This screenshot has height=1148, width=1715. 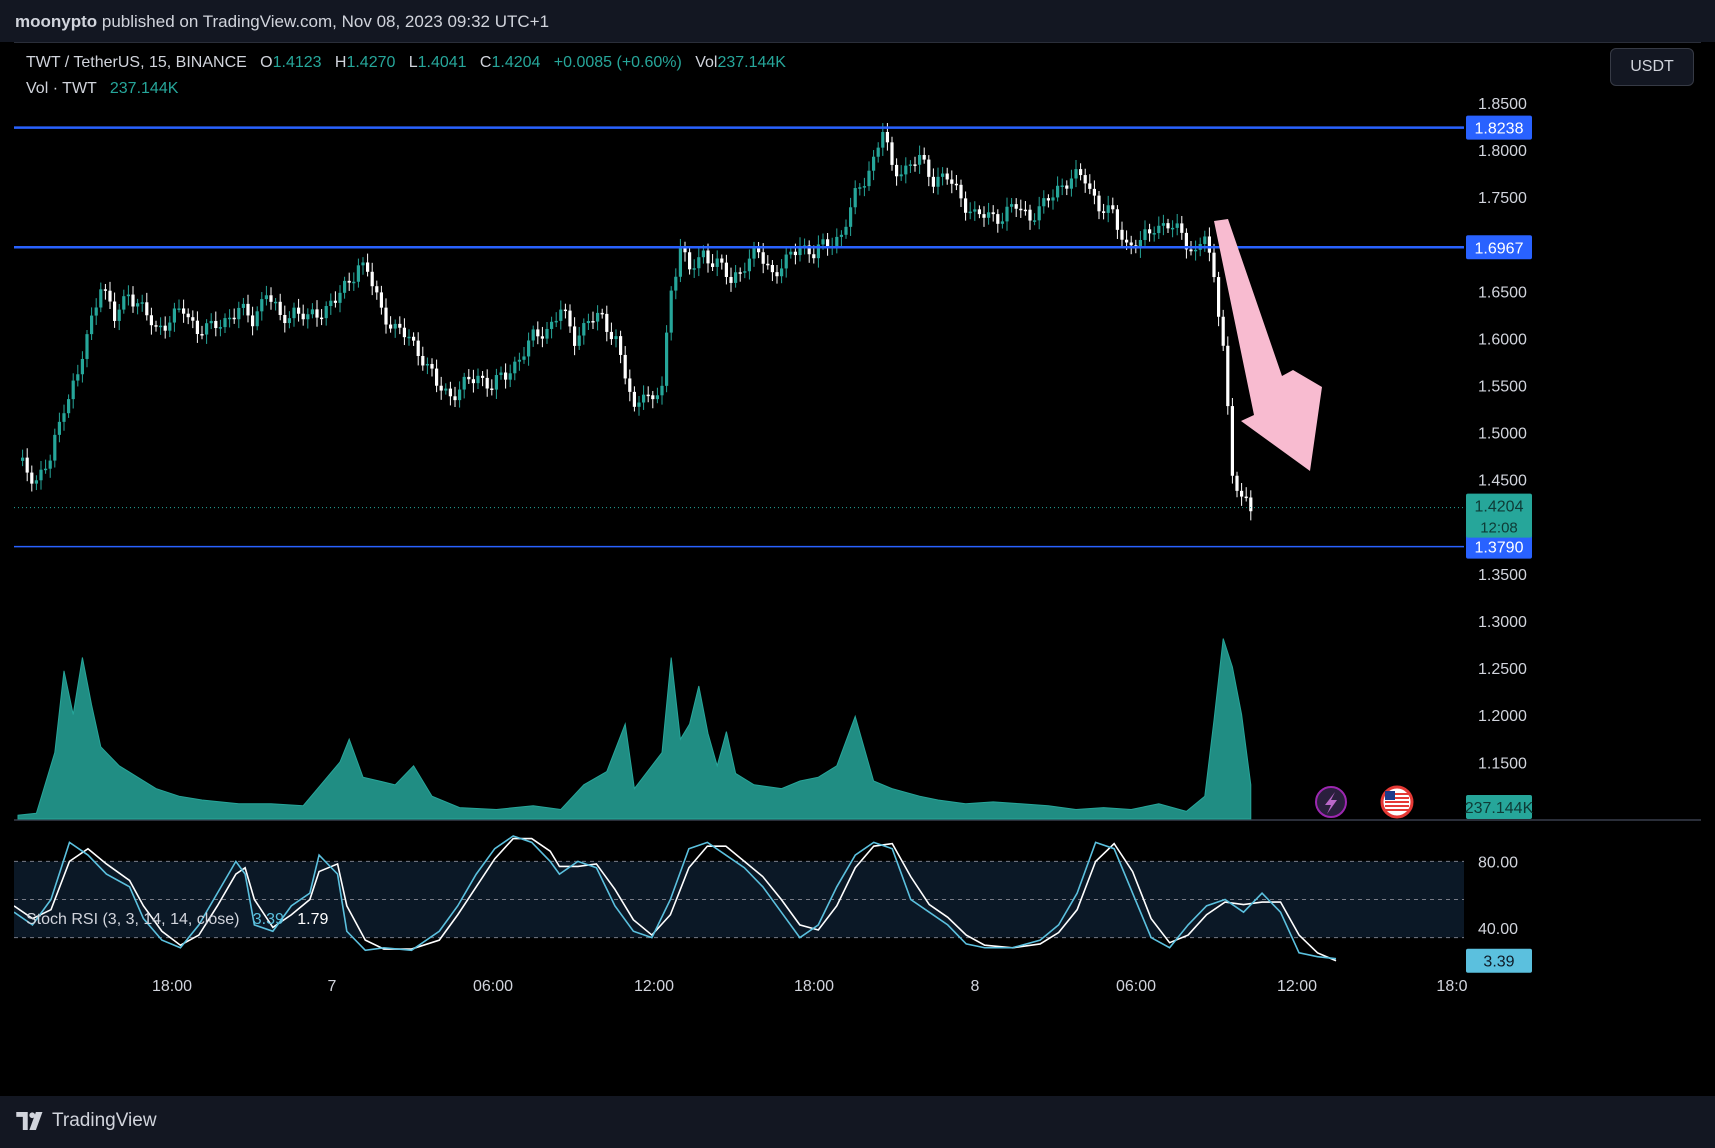 What do you see at coordinates (61, 88) in the screenshot?
I see `volume-indicator-label: Vol · TWT` at bounding box center [61, 88].